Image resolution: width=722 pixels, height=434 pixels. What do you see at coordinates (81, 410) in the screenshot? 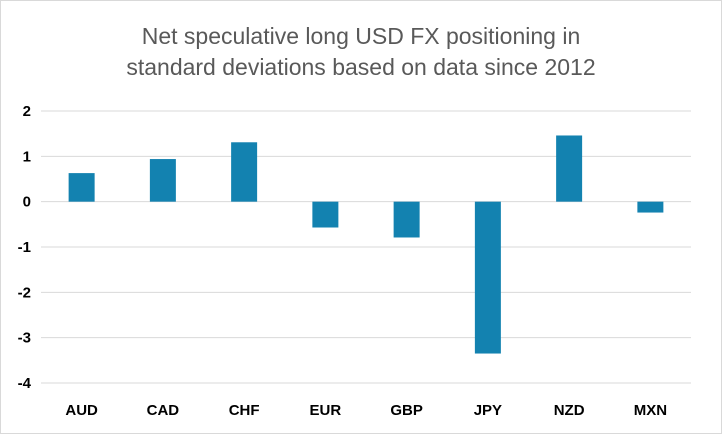
I see `x-tick-label-aud: AUD` at bounding box center [81, 410].